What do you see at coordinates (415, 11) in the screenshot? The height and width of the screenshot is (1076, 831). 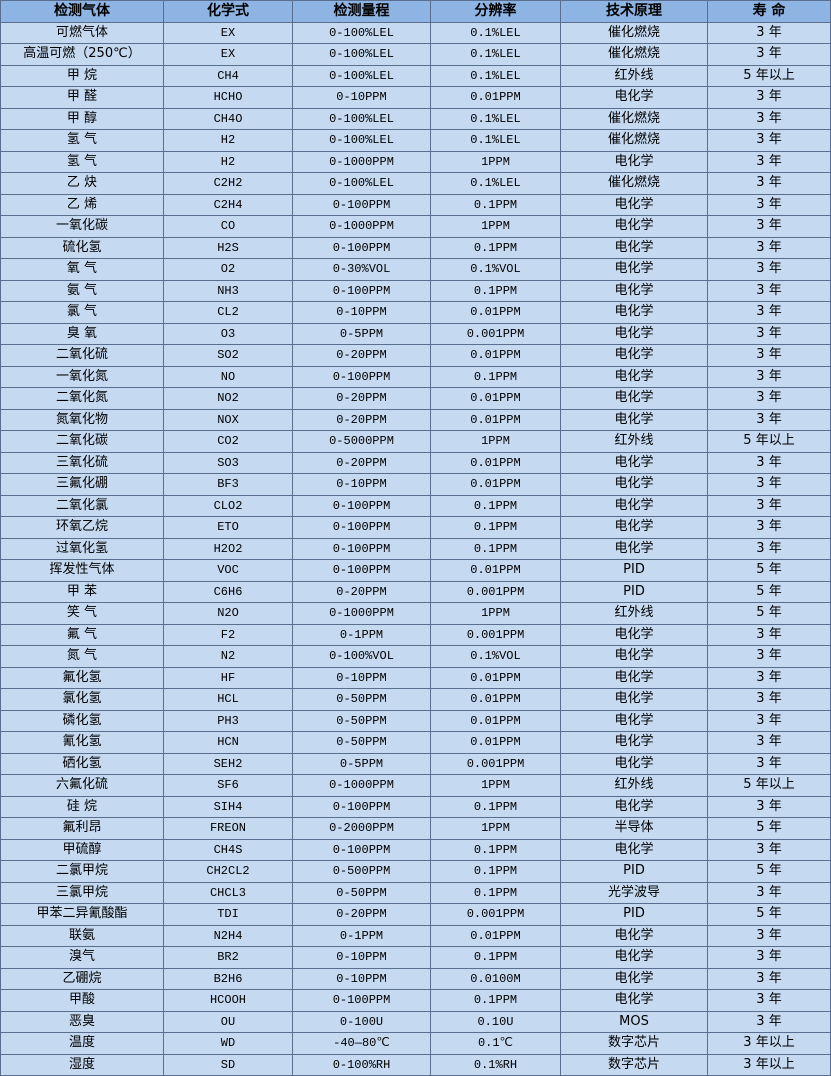 I see `header-row: 检测气体 化学式 检测量程 分辨率 技术原理寿 命` at bounding box center [415, 11].